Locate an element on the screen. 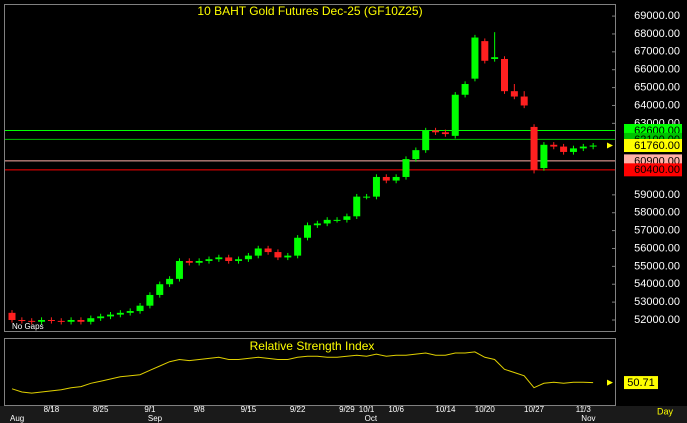 Image resolution: width=687 pixels, height=423 pixels. y-tick-label: 57000.00 is located at coordinates (657, 231).